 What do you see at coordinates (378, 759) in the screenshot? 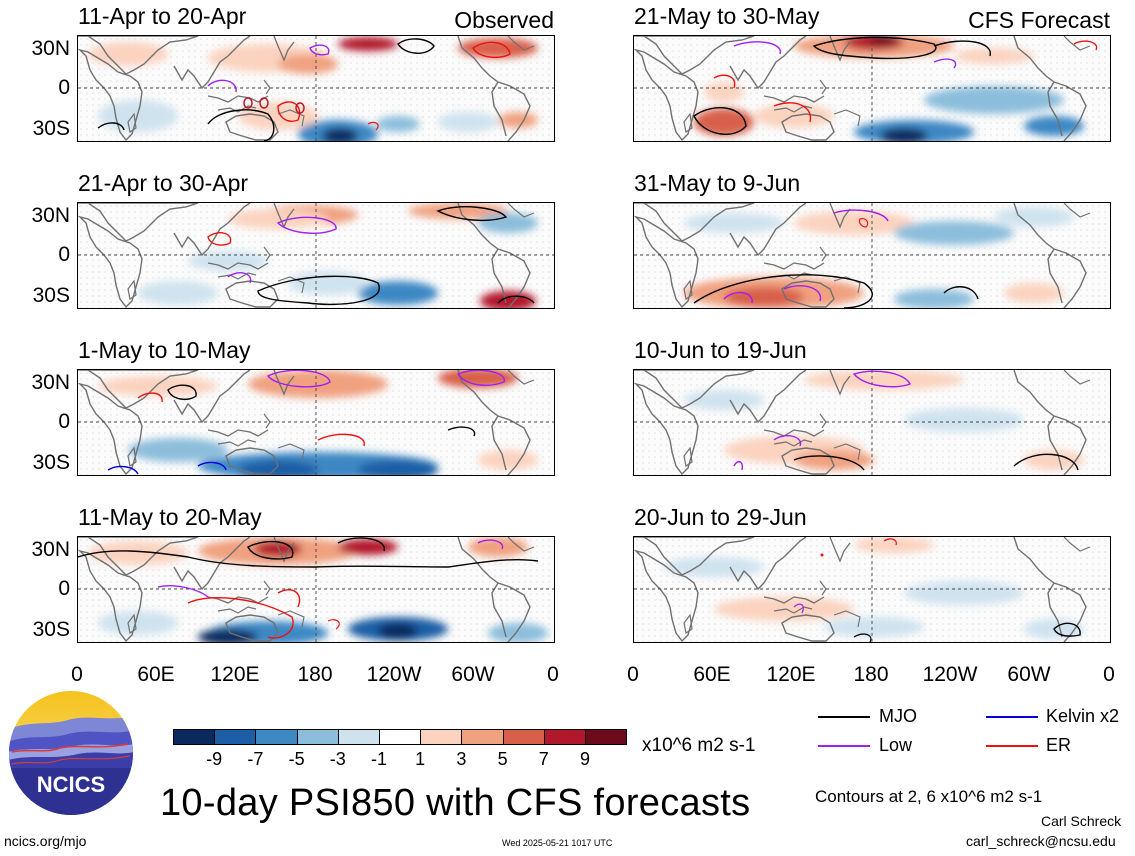
I see `colorbar-tick-label: -1` at bounding box center [378, 759].